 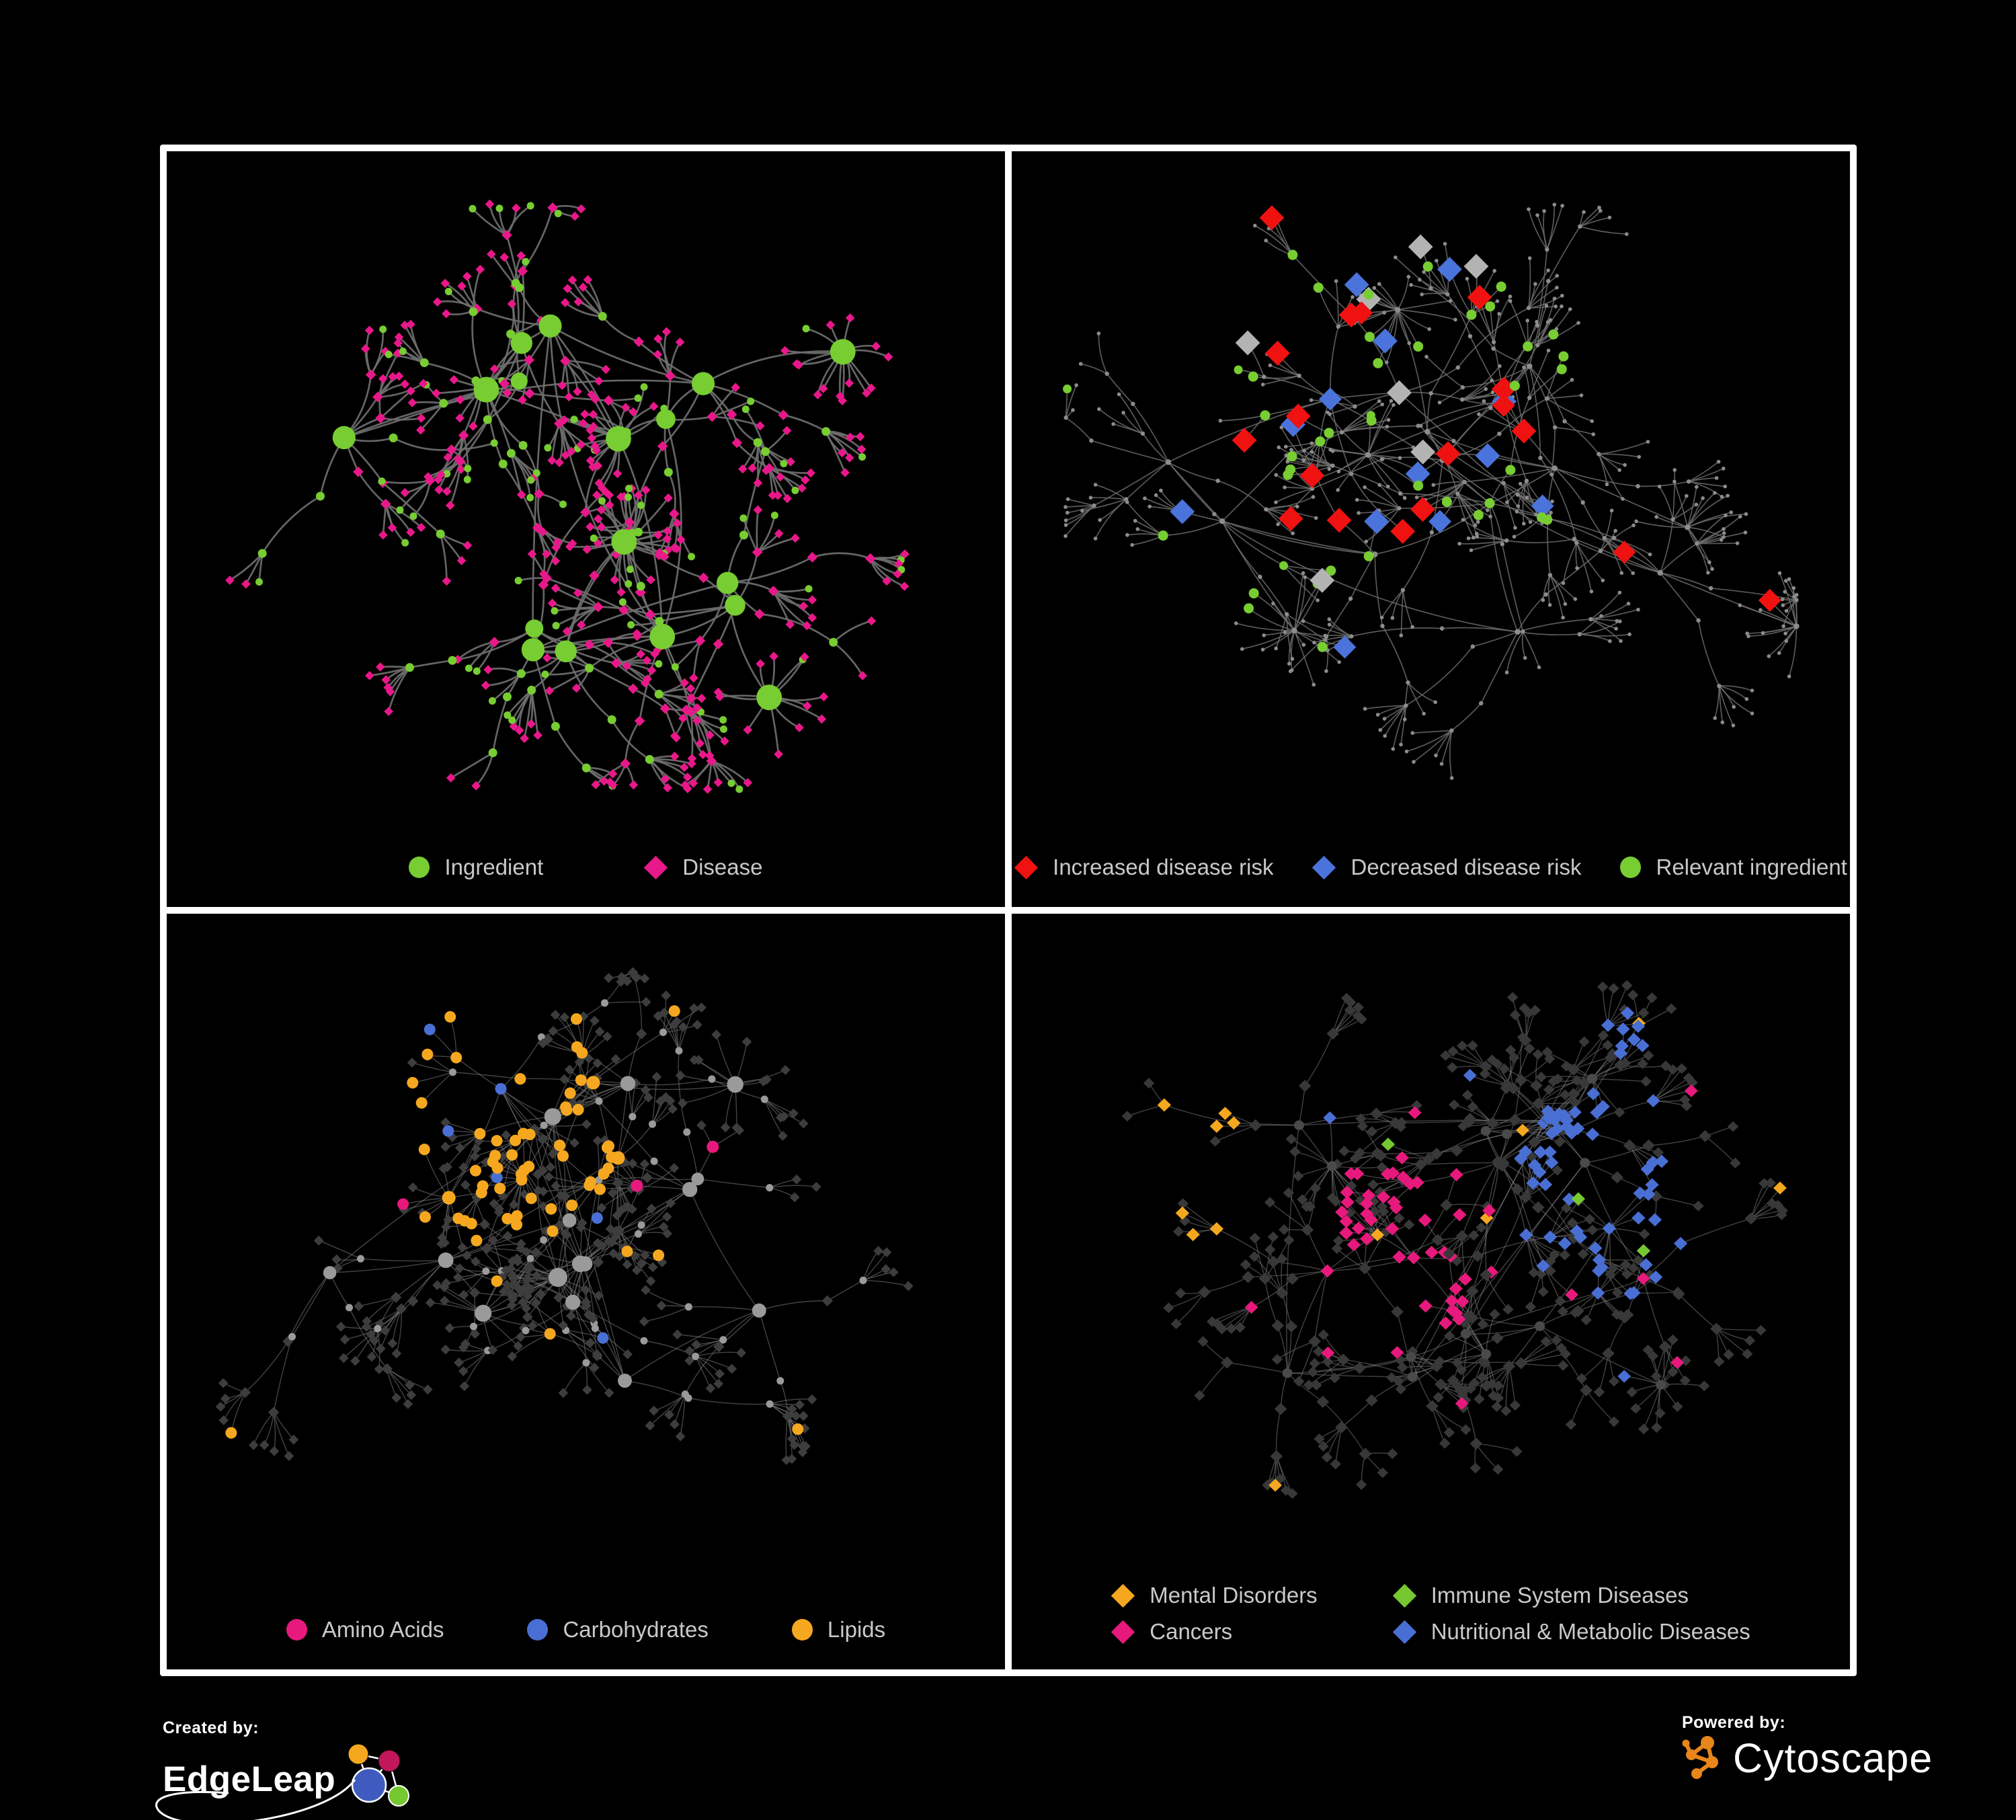 I want to click on powered-by-label: Powered by:, so click(x=1734, y=1722).